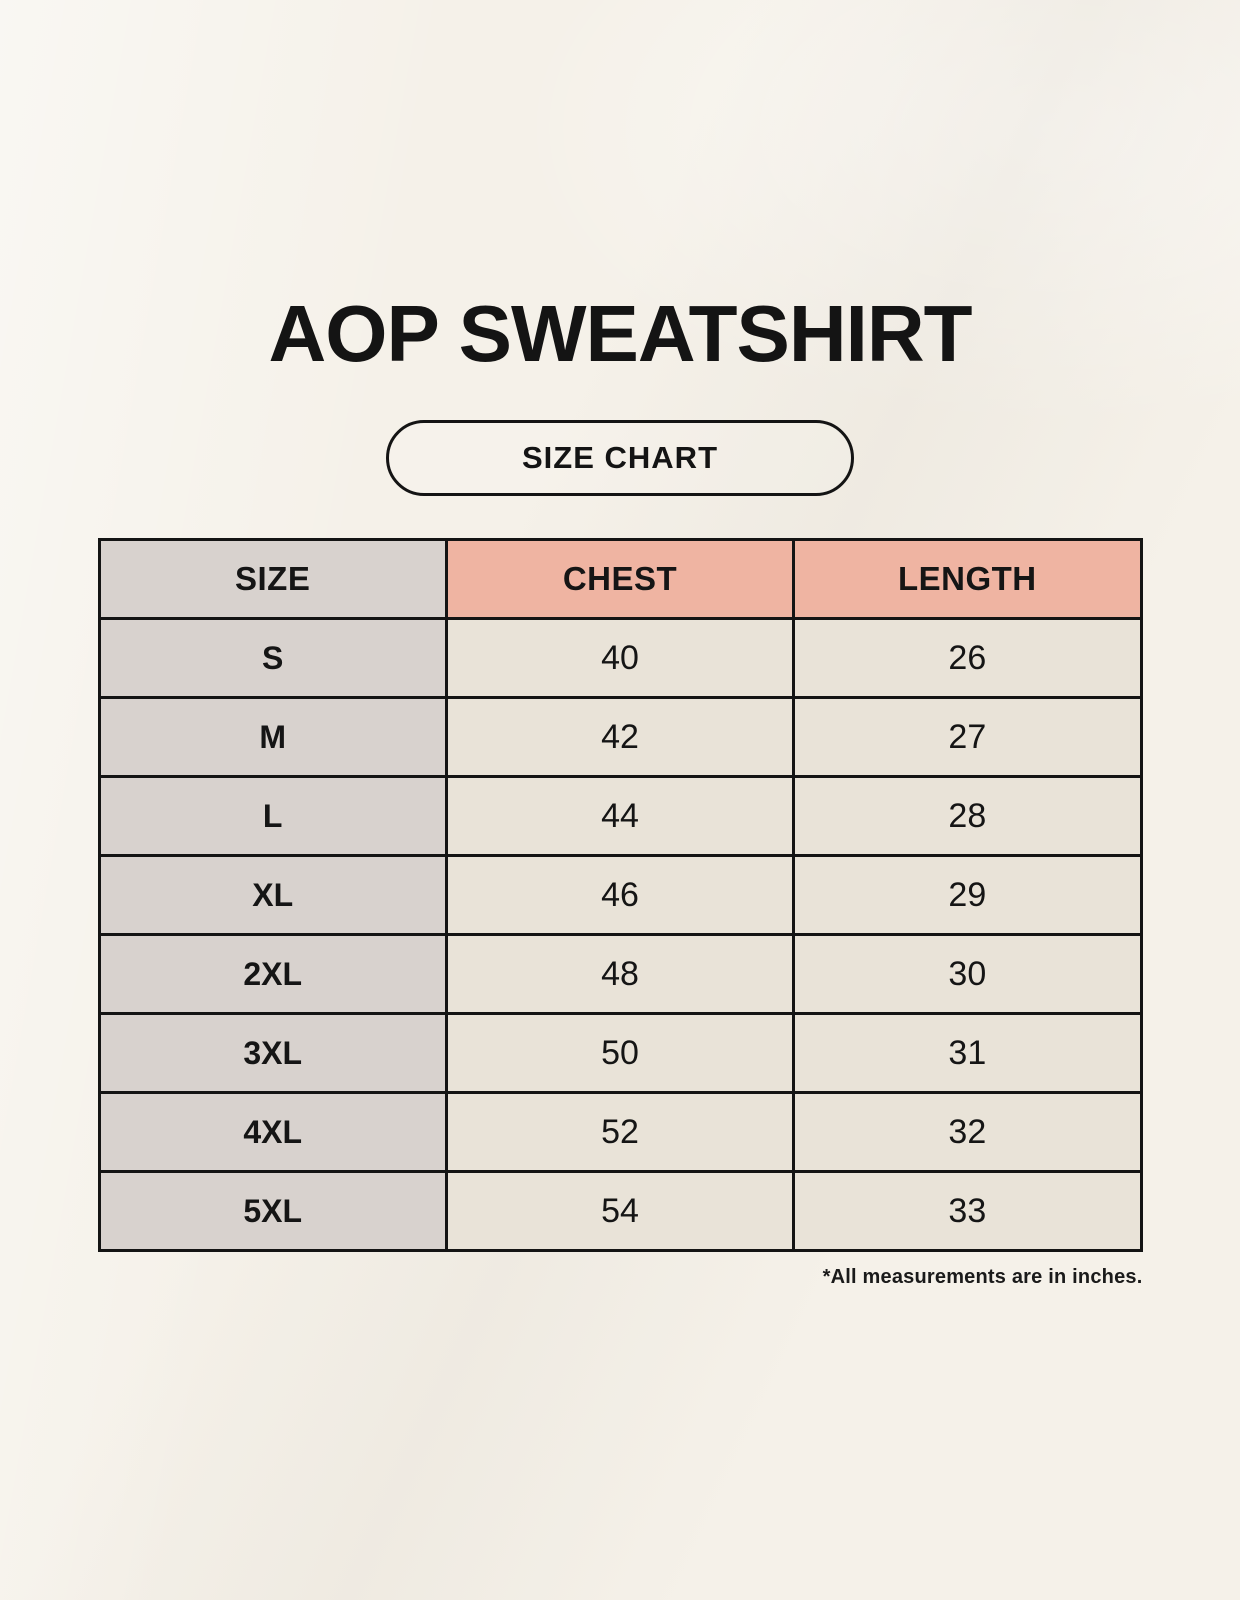 The width and height of the screenshot is (1240, 1600). What do you see at coordinates (967, 816) in the screenshot?
I see `length-cell: 28` at bounding box center [967, 816].